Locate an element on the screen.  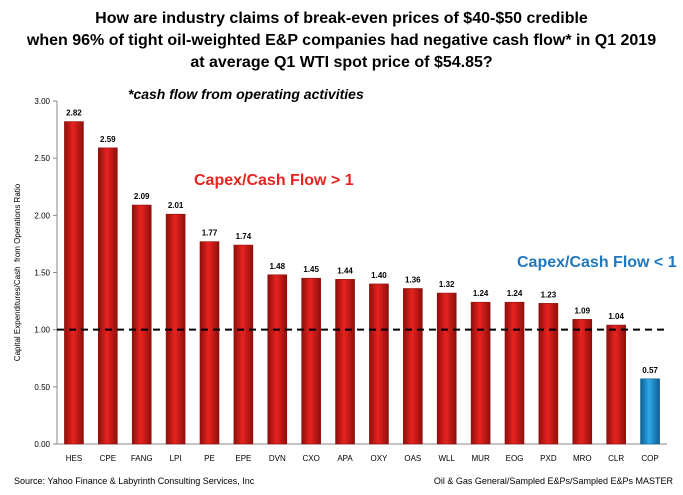
data-label: 1.04 is located at coordinates (616, 316).